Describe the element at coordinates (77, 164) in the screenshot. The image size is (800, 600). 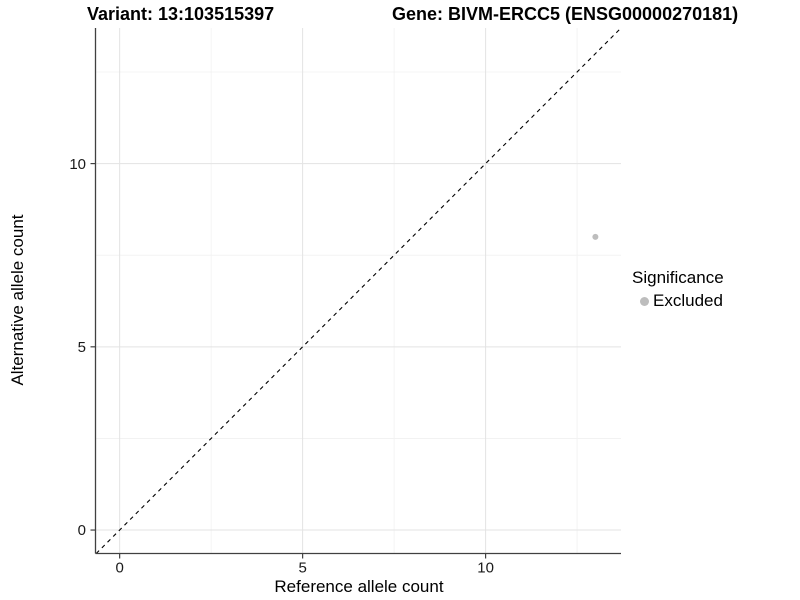
I see `y-tick-label: 10` at that location.